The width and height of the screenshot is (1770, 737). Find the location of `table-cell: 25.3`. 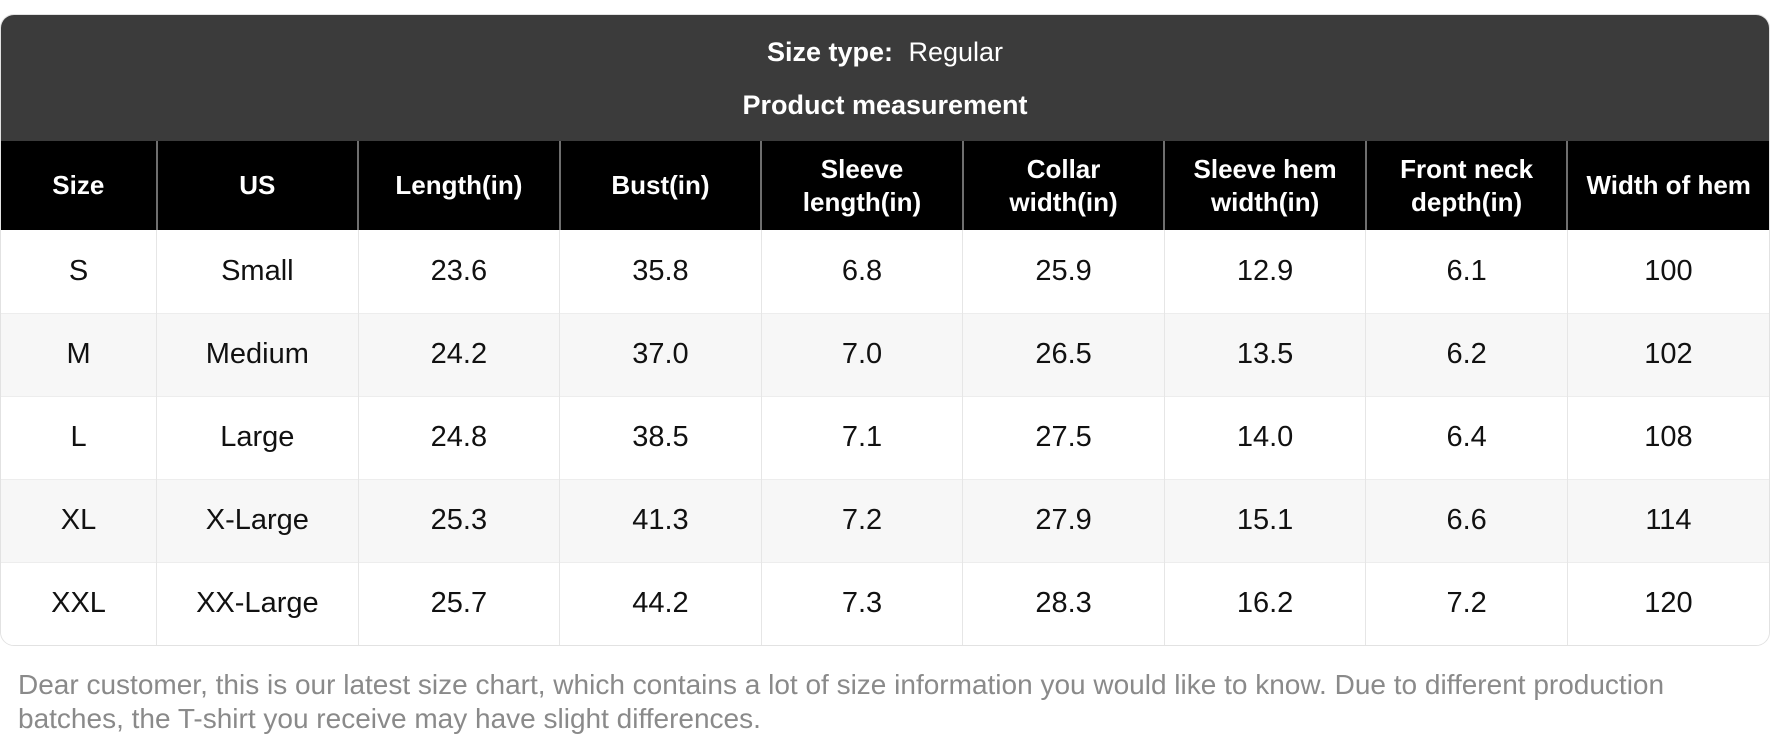

table-cell: 25.3 is located at coordinates (458, 520).